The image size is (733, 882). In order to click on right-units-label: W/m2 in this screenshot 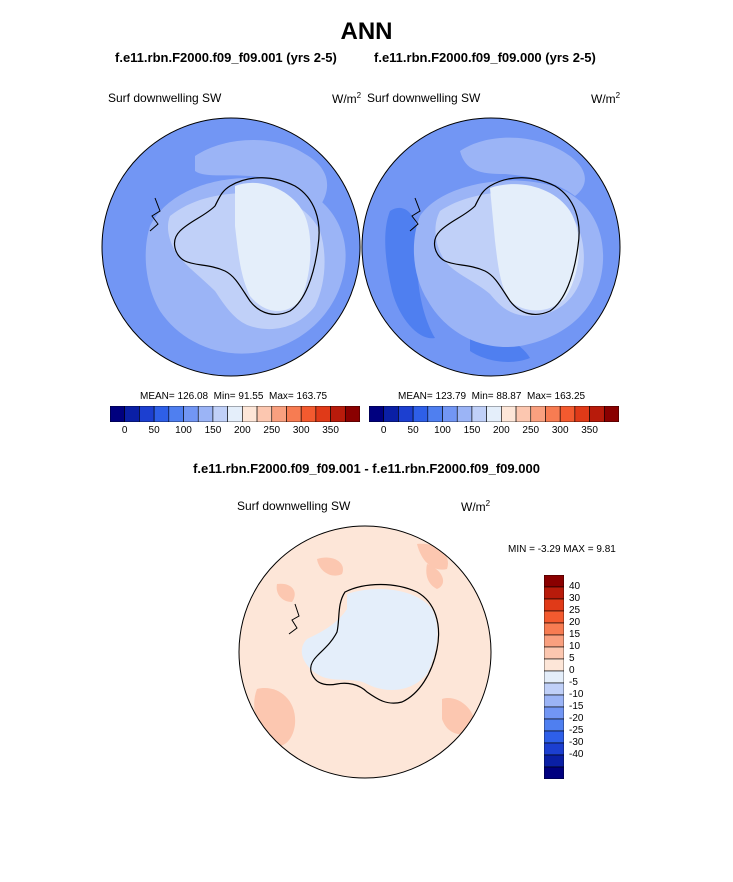, I will do `click(606, 98)`.